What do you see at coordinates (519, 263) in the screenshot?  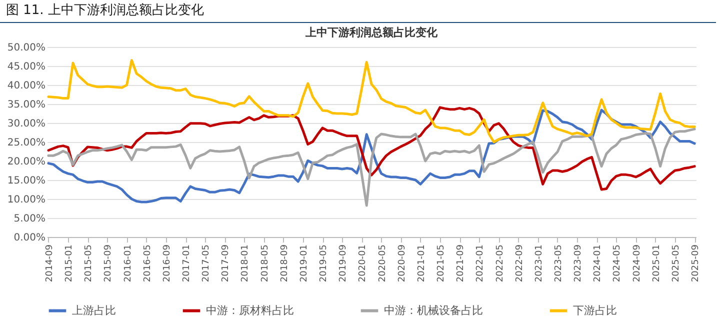 I see `x-tick-label: 2022-09` at bounding box center [519, 263].